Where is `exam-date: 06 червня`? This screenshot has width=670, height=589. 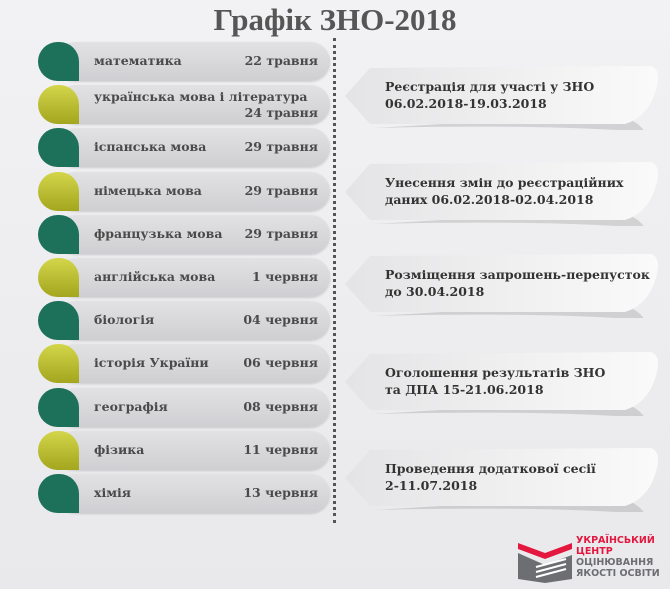 exam-date: 06 червня is located at coordinates (280, 363).